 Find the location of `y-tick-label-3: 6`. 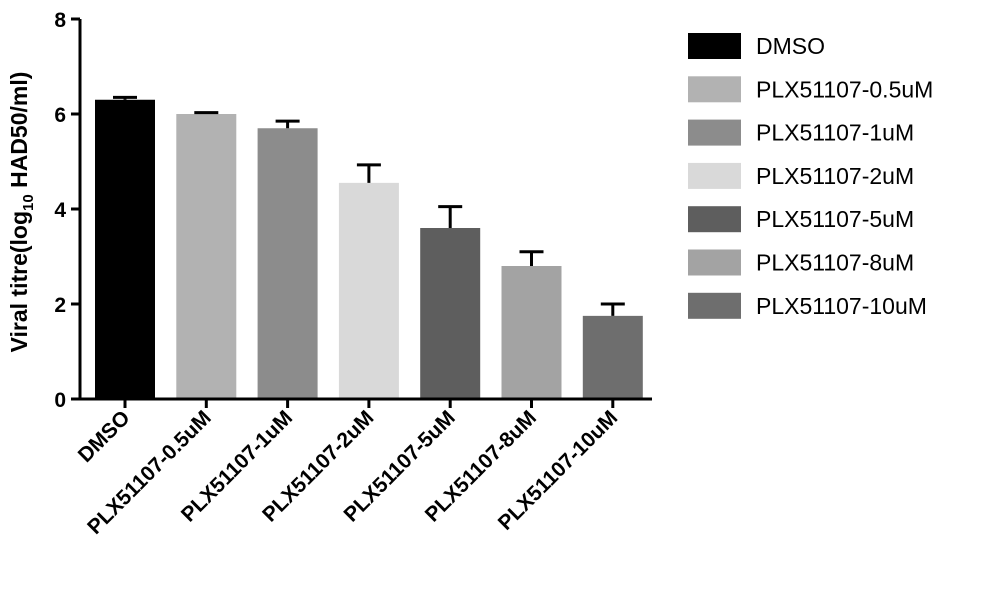

y-tick-label-3: 6 is located at coordinates (60, 115).